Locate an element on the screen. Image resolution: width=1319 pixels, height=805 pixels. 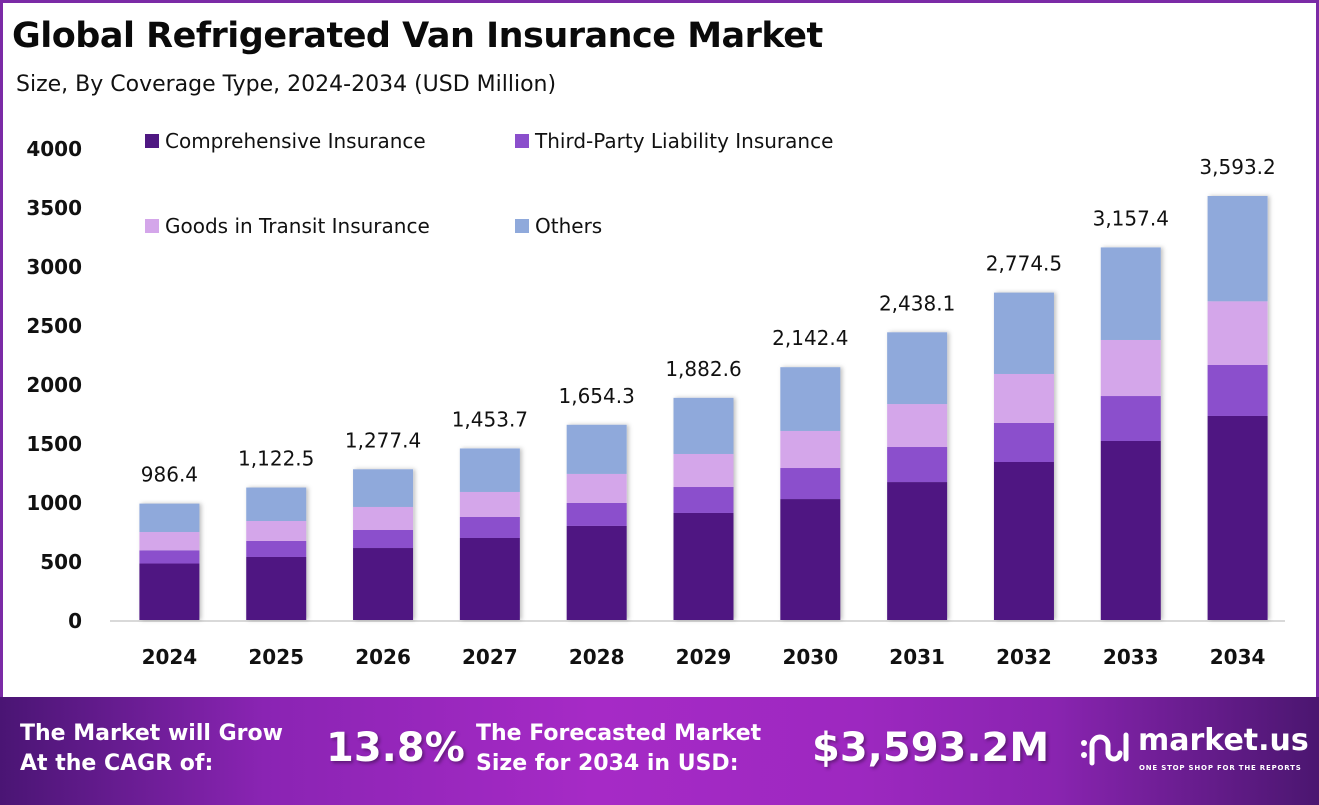
legend-label: Third-Party Liability Insurance is located at coordinates (683, 141).